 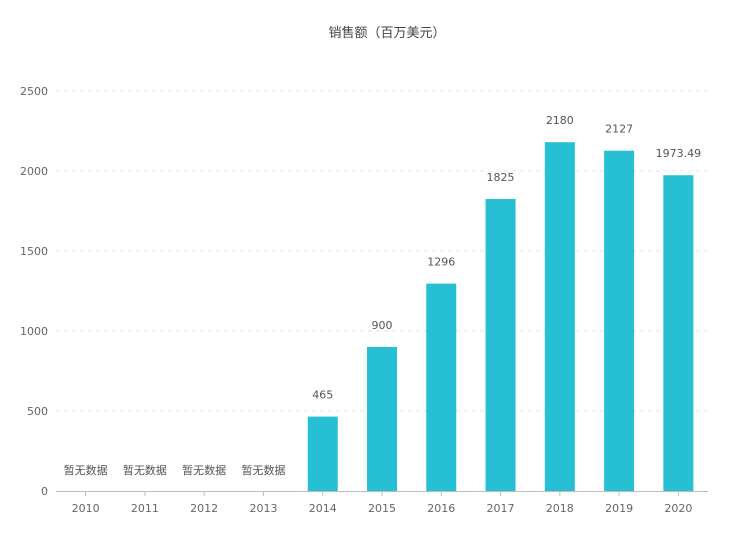 What do you see at coordinates (560, 120) in the screenshot?
I see `data-label: 2180` at bounding box center [560, 120].